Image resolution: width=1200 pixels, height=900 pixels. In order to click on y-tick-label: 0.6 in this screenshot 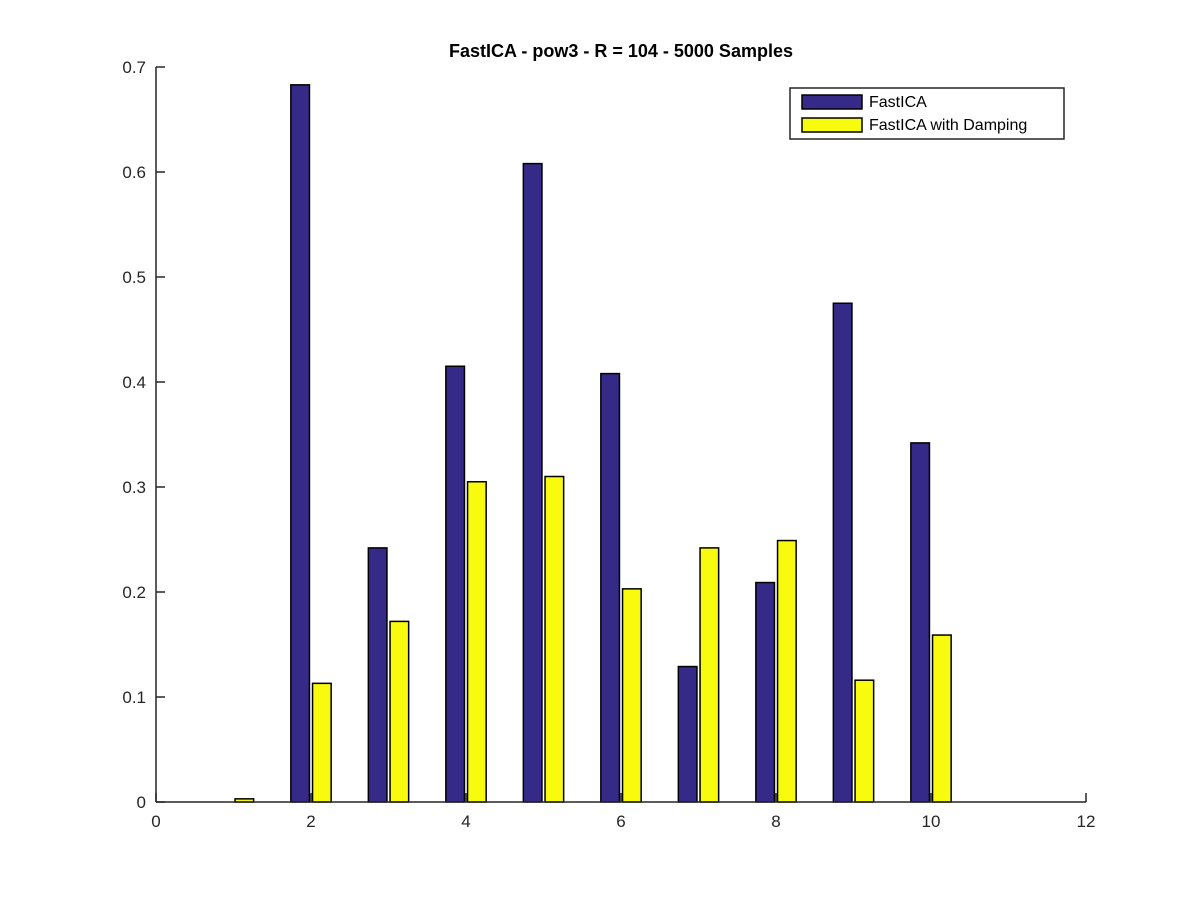, I will do `click(134, 172)`.